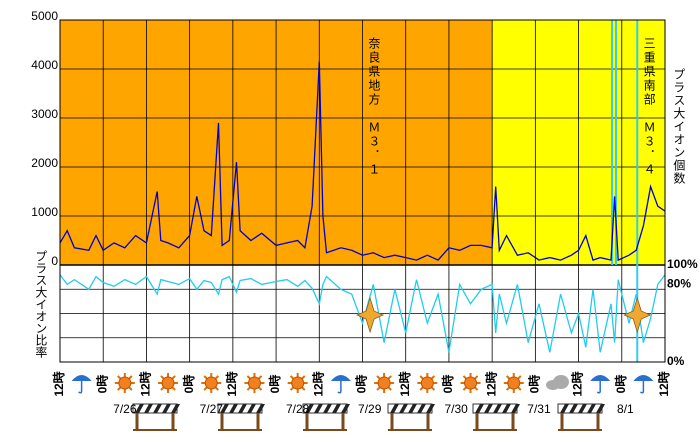  I want to click on date-label: 7/28, so click(298, 409).